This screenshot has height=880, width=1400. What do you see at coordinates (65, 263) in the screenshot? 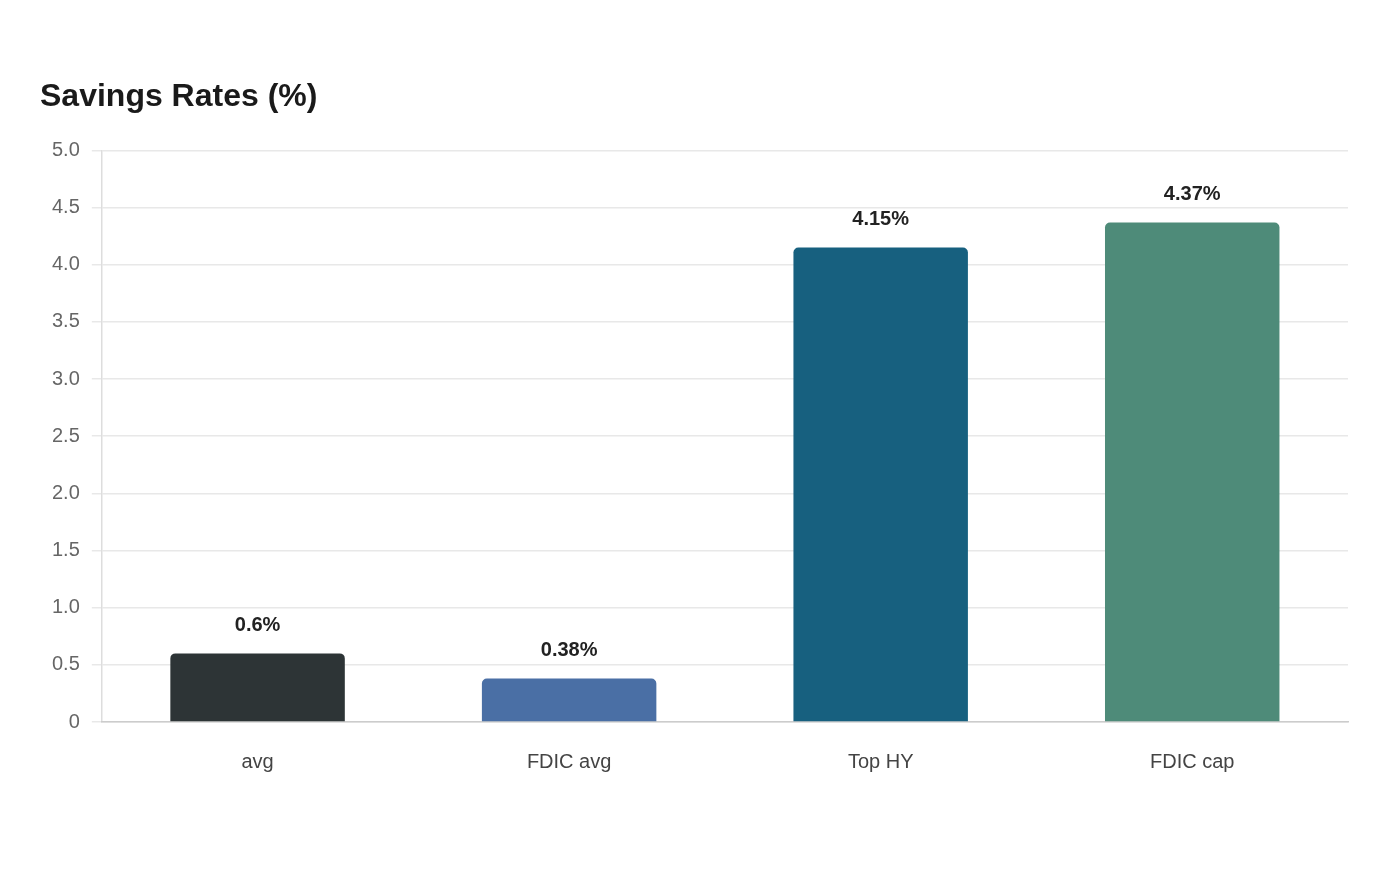
I see `y-tick-label: 4.0` at bounding box center [65, 263].